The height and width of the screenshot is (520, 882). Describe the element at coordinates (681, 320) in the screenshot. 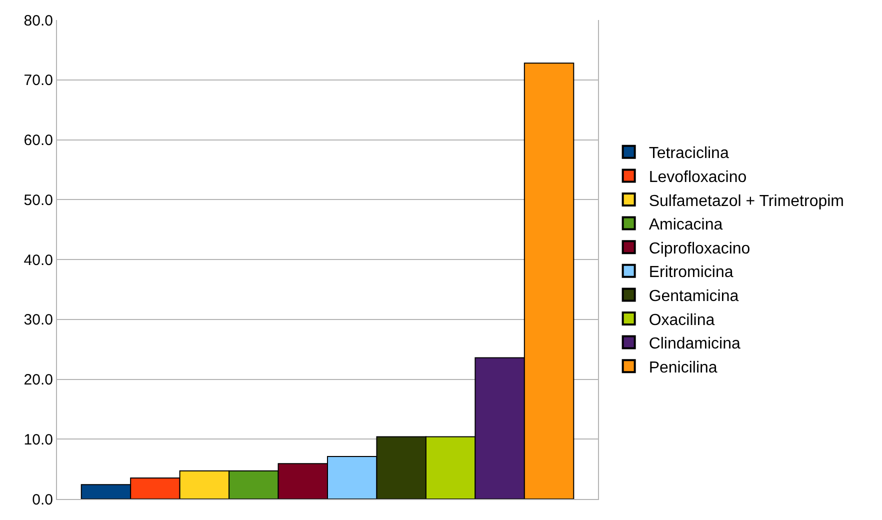

I see `legend-label: Oxacilina` at that location.